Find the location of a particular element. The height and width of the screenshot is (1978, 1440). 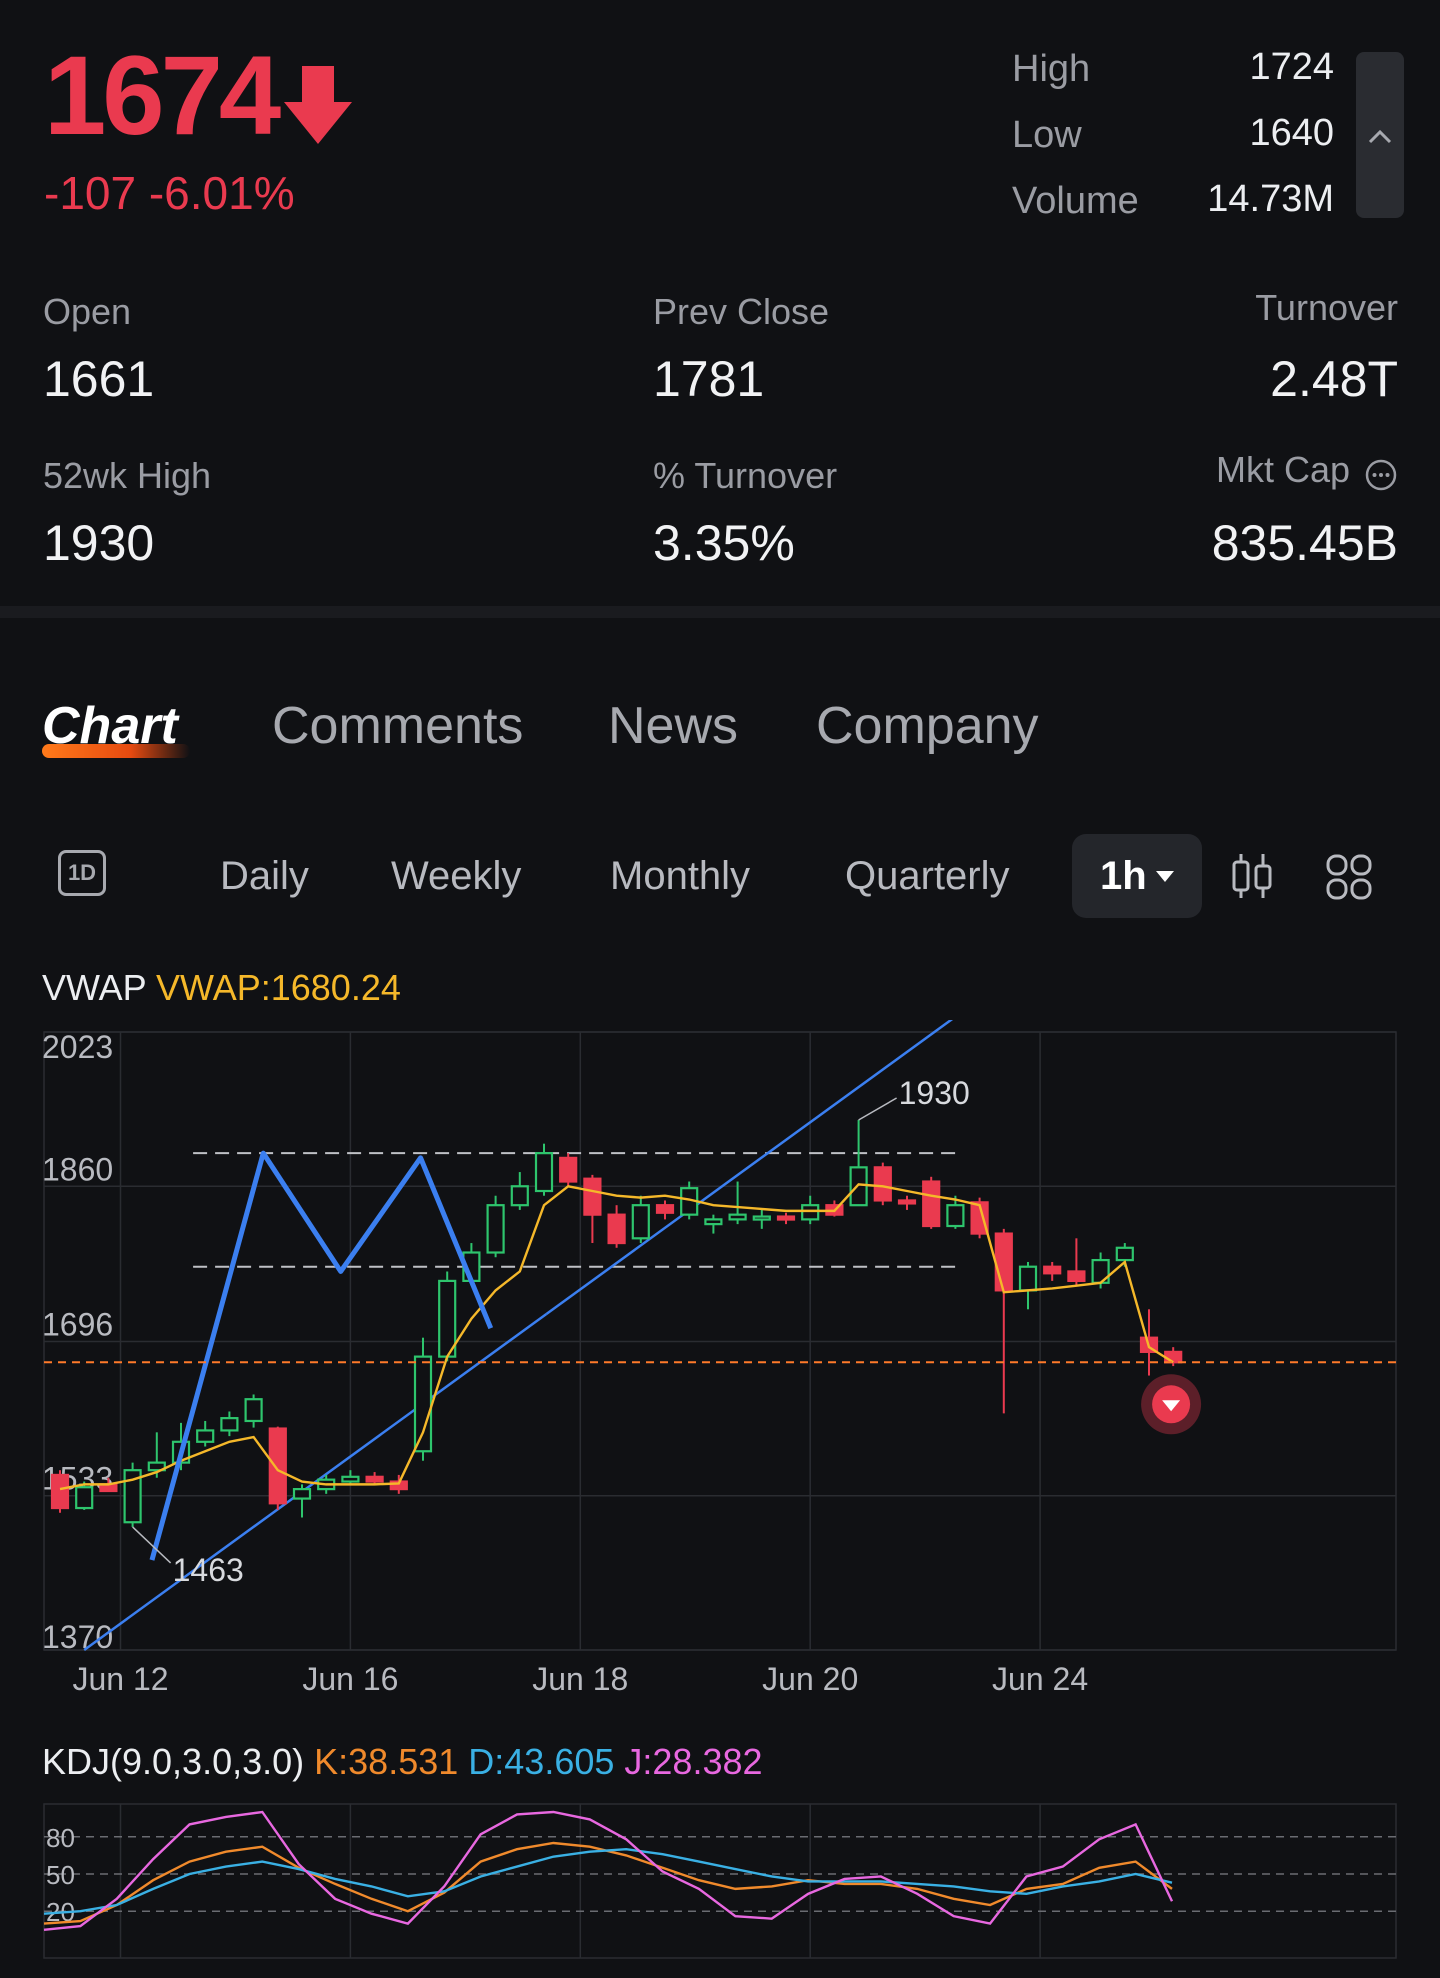

stat-mkt-cap-label: Mkt Cap is located at coordinates (1282, 469).